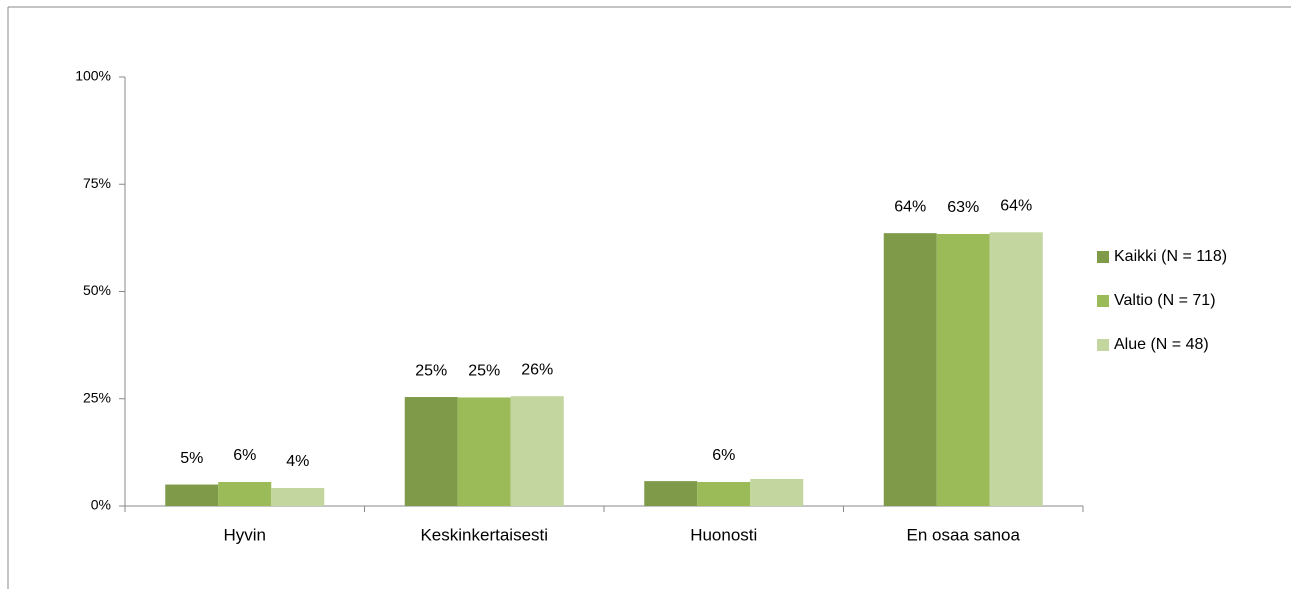 The image size is (1291, 589). What do you see at coordinates (484, 534) in the screenshot?
I see `x-tick-label: Keskinkertaisesti` at bounding box center [484, 534].